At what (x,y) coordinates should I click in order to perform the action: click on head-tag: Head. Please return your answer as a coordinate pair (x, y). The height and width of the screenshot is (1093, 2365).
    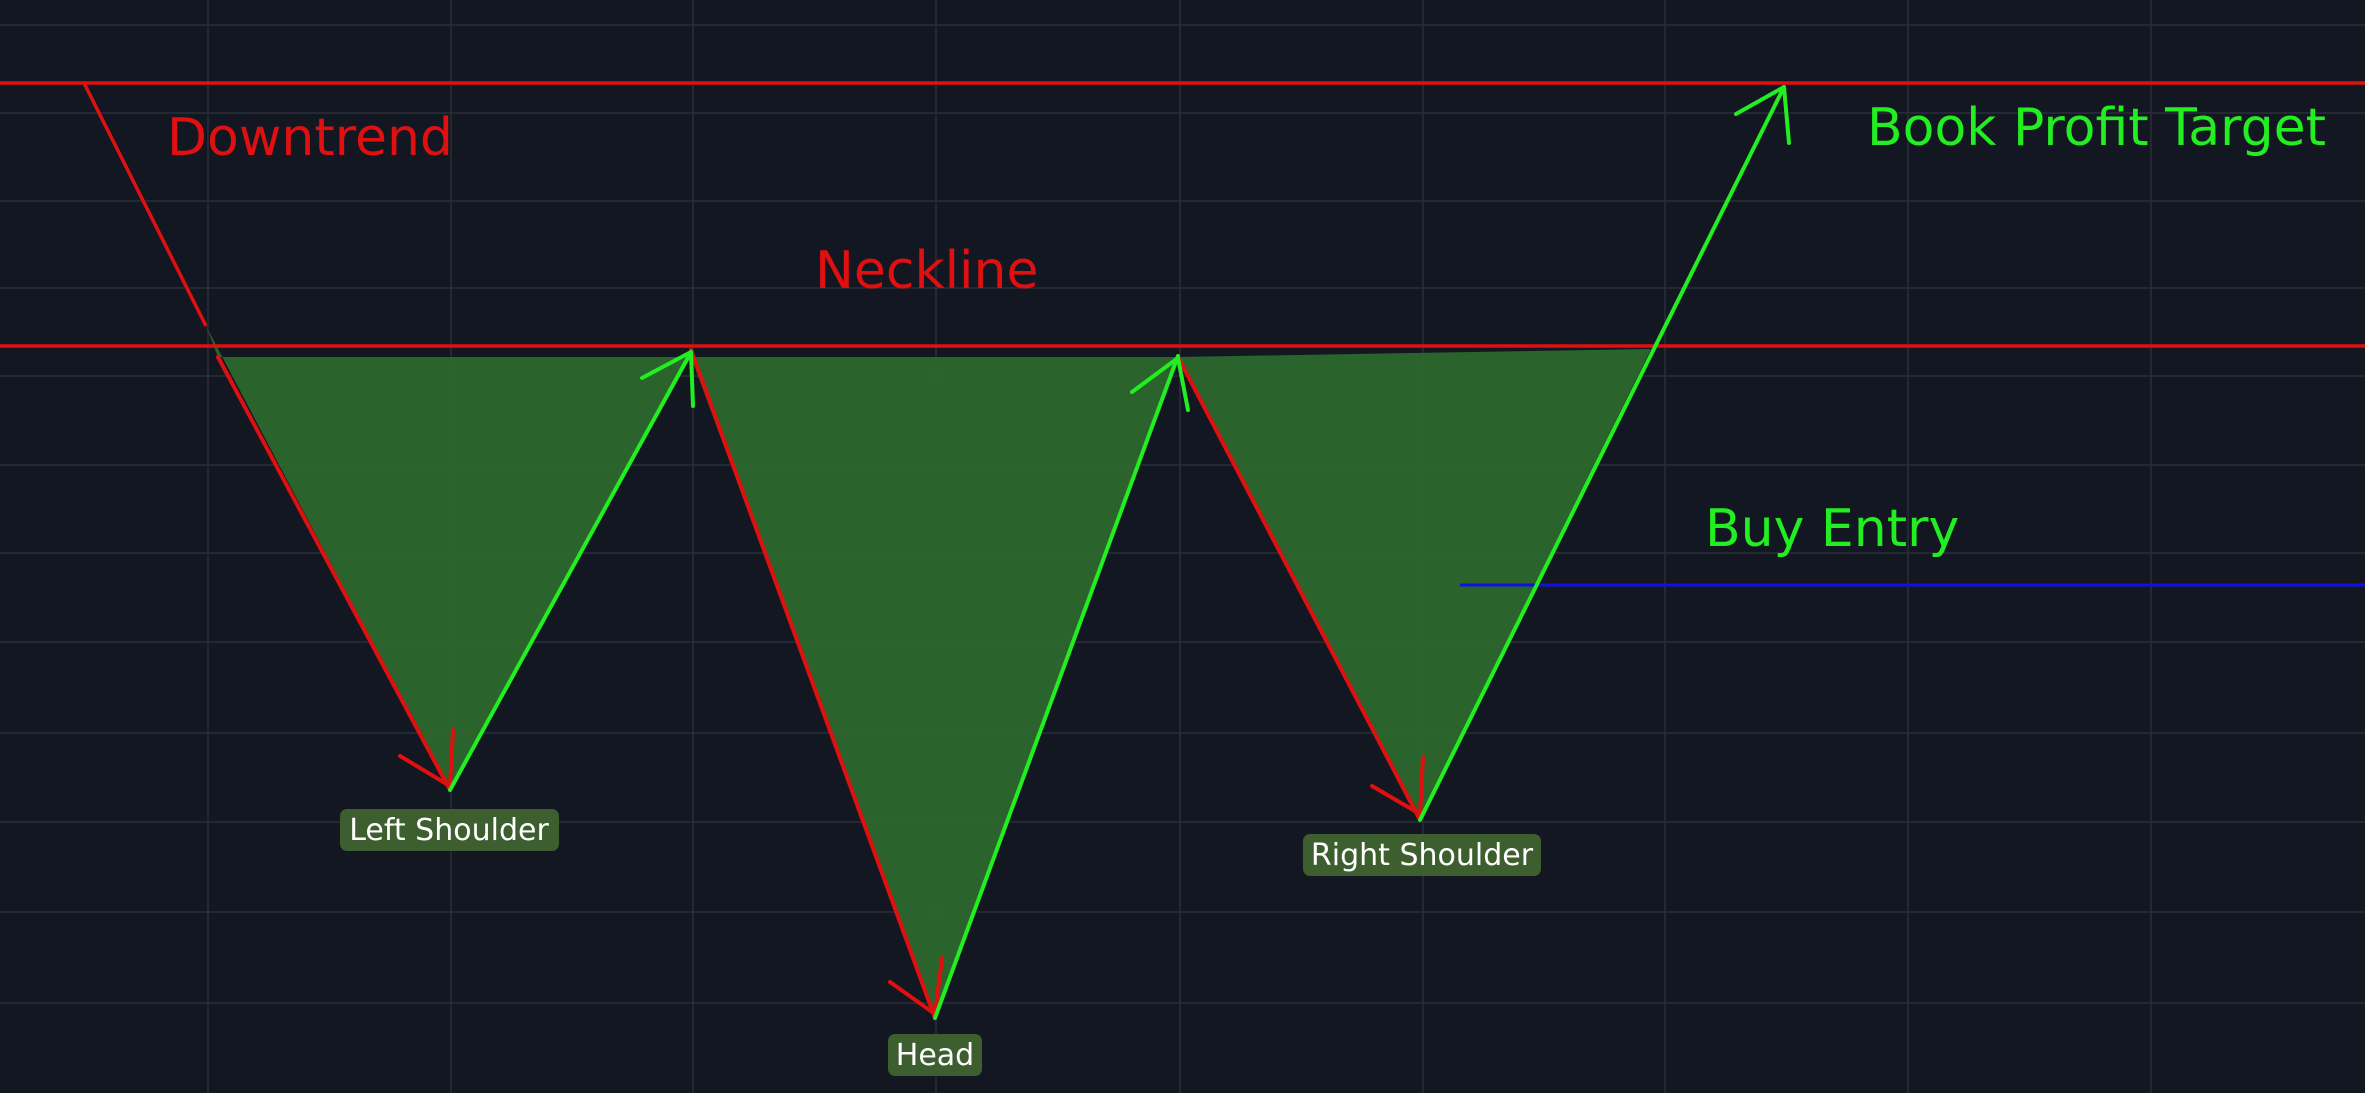
    Looking at the image, I should click on (935, 1055).